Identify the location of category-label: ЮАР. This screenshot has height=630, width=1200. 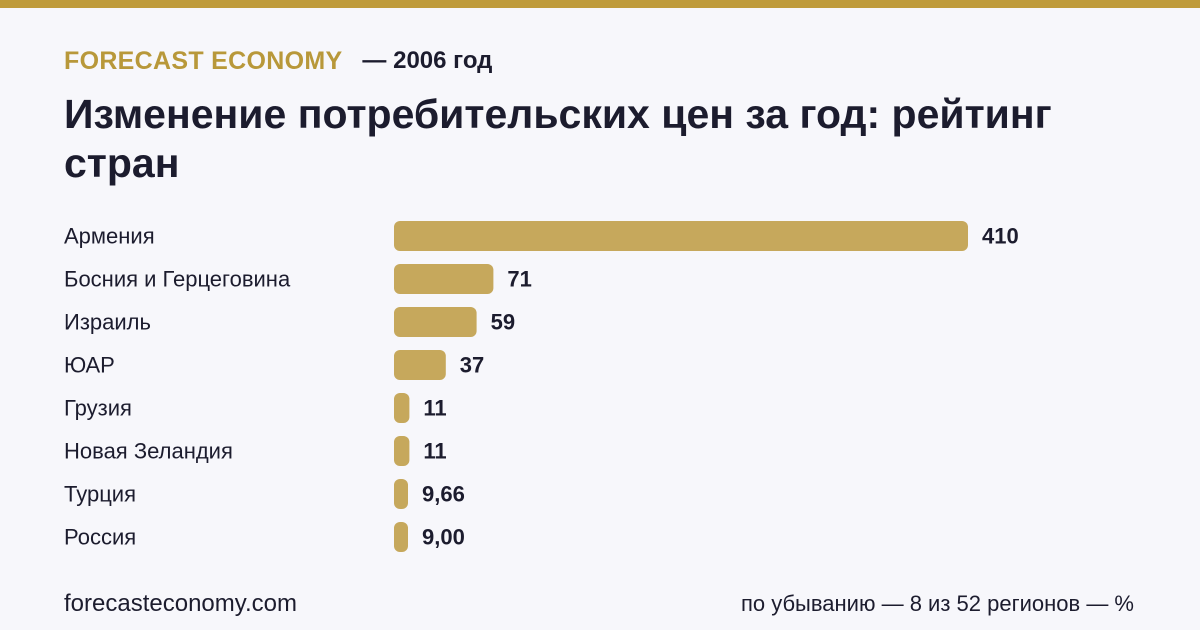
(89, 365).